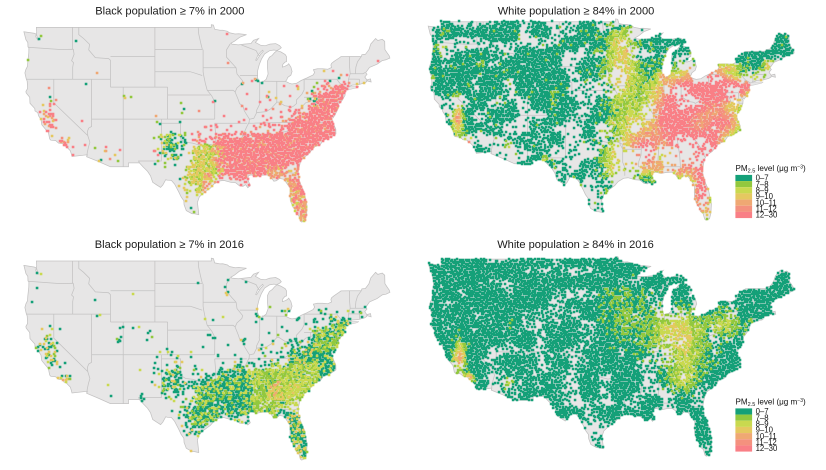  What do you see at coordinates (169, 11) in the screenshot?
I see `svg-text: Black population ≥ 7% in 2000` at bounding box center [169, 11].